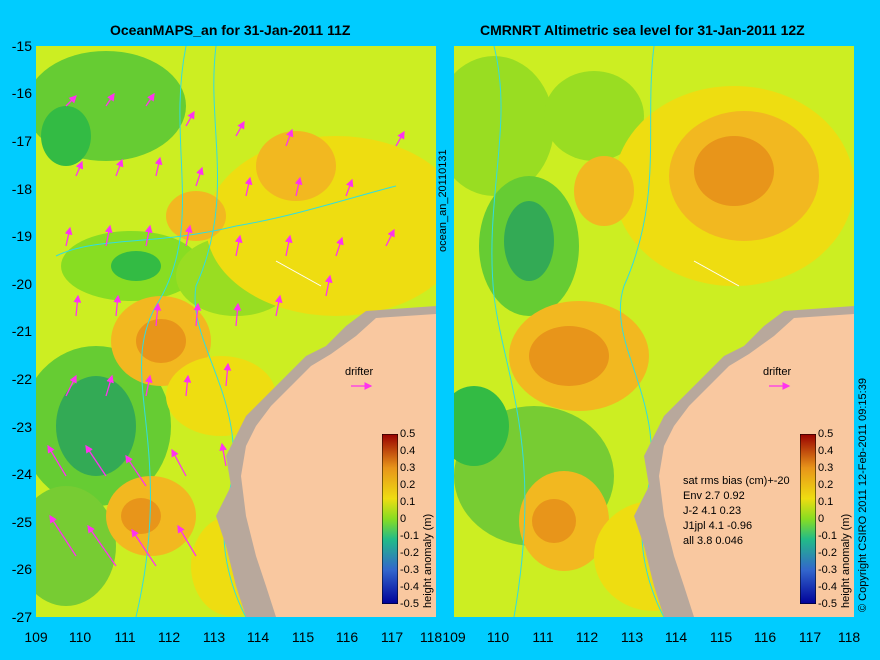 The width and height of the screenshot is (880, 660). Describe the element at coordinates (21, 189) in the screenshot. I see `y-tick-label: -18` at that location.